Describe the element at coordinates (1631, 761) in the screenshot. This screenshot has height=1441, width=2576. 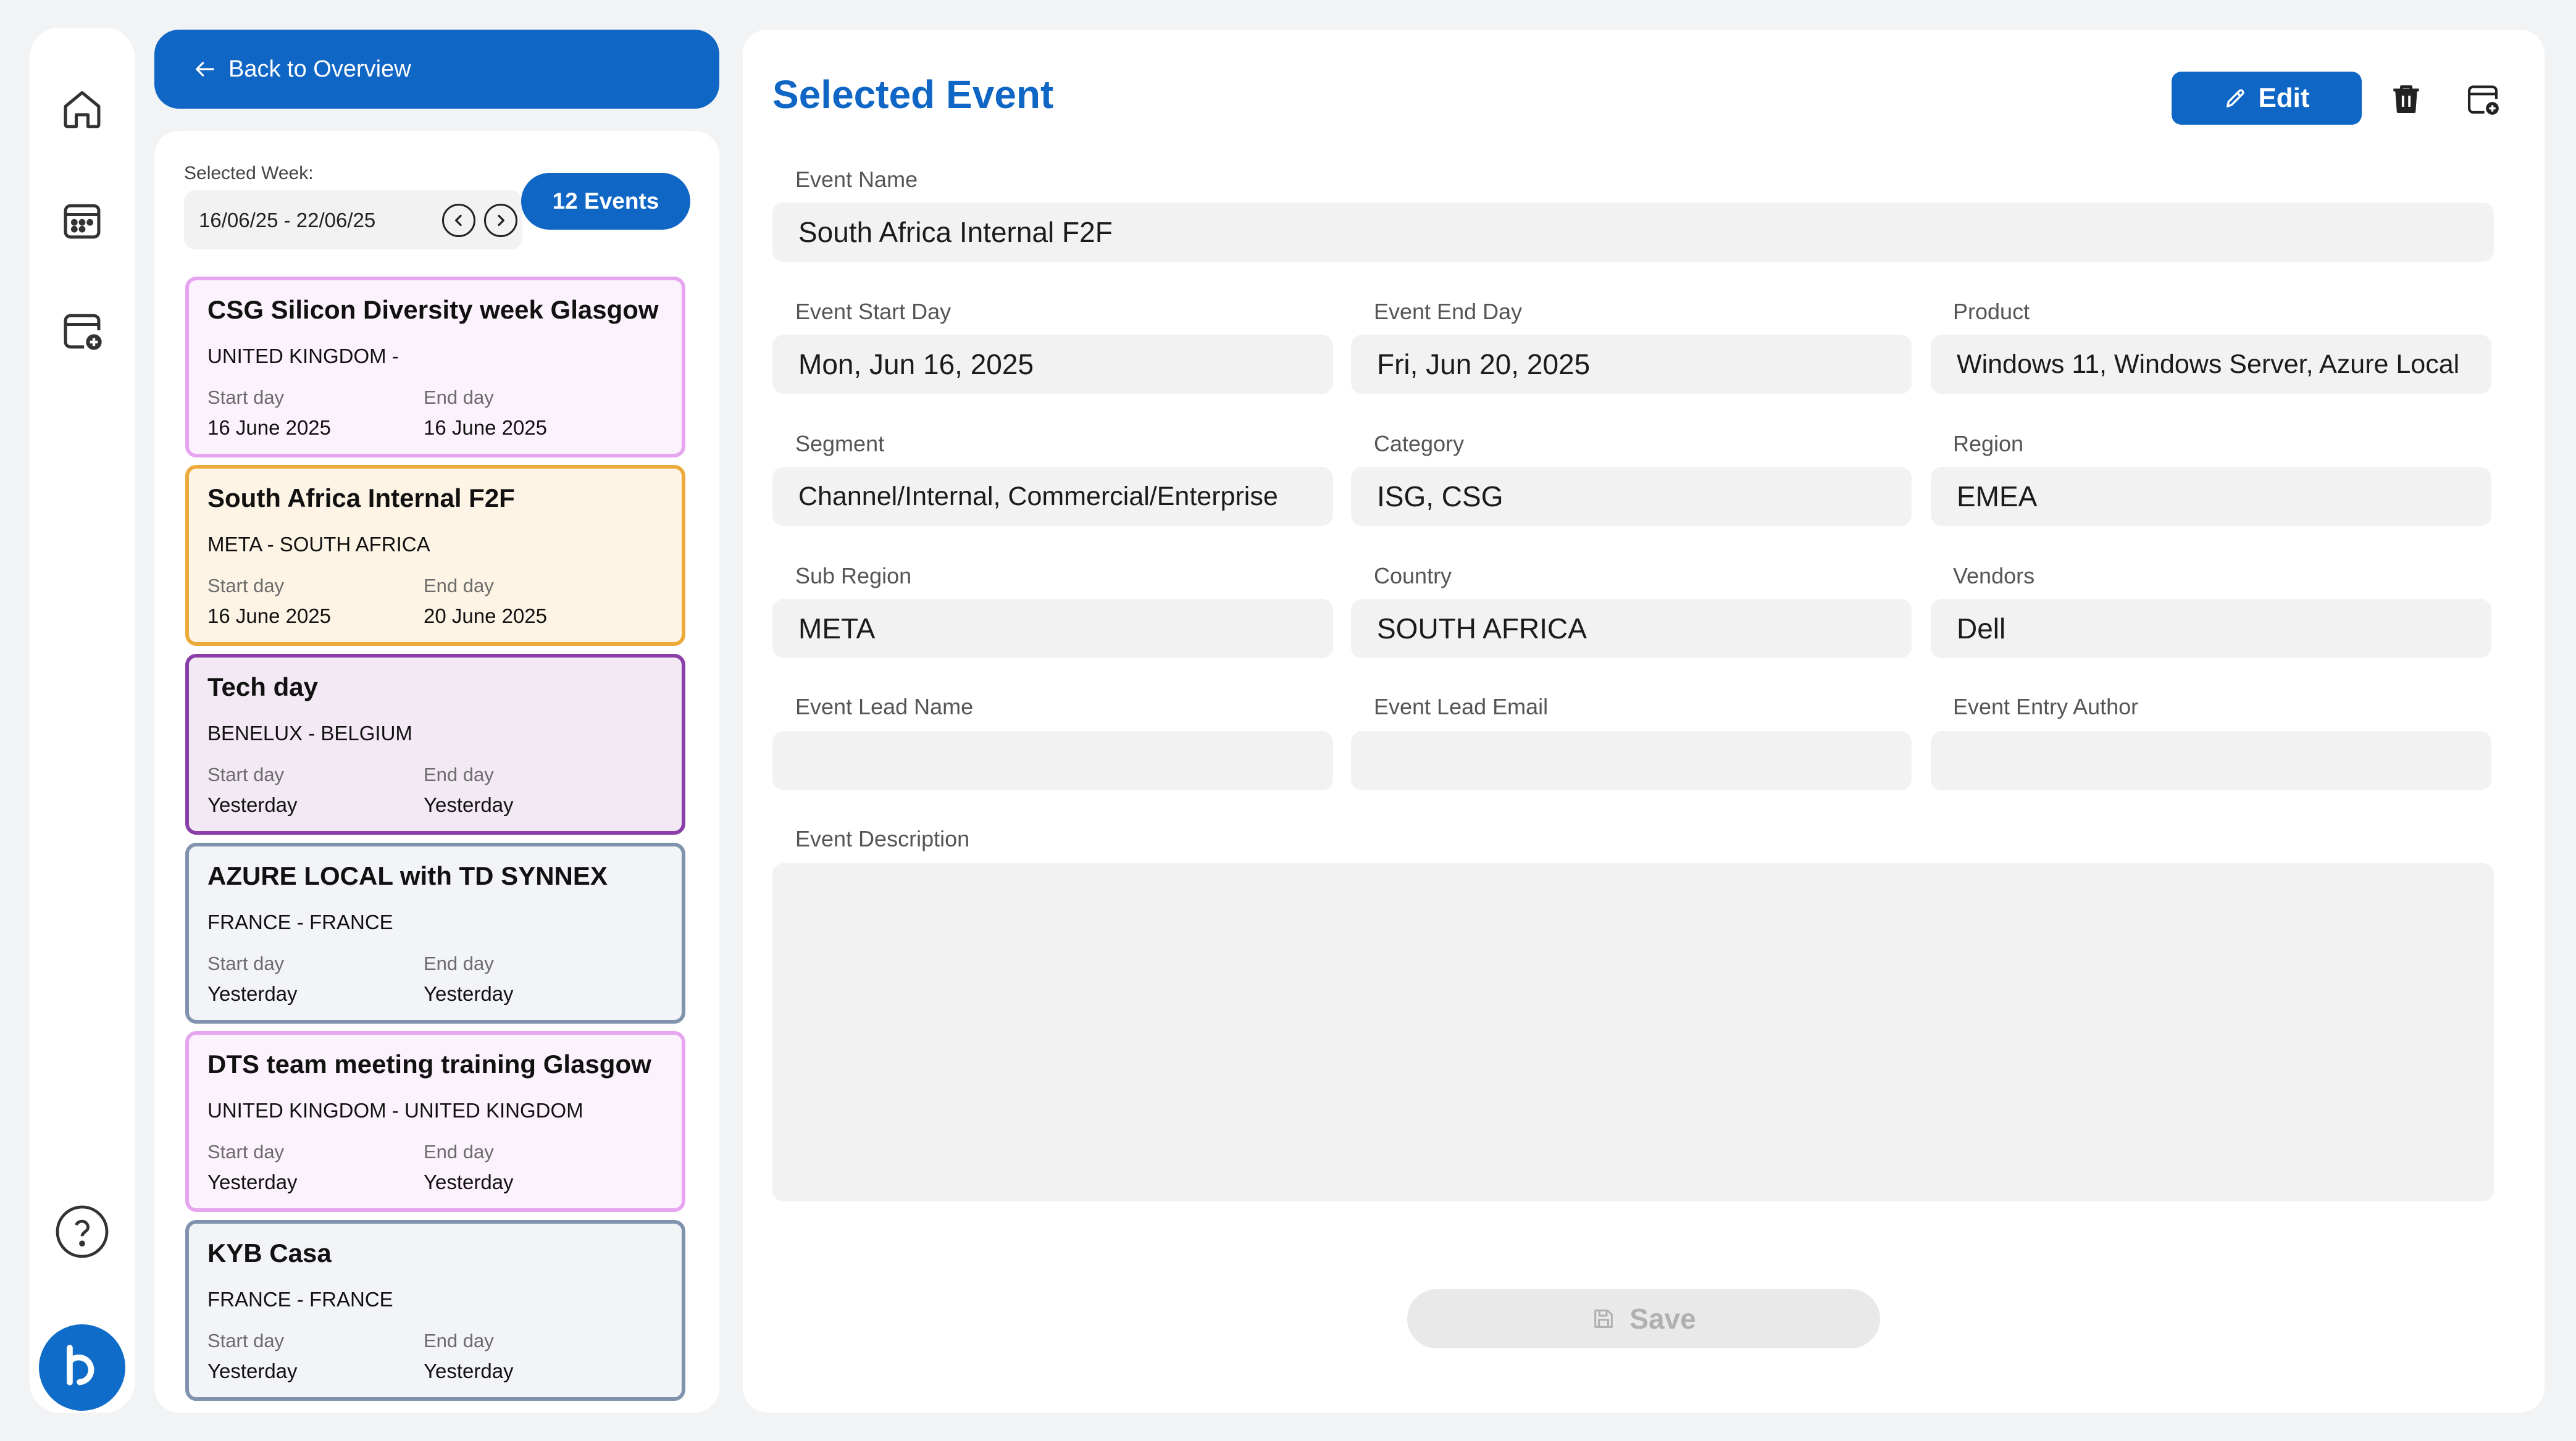
I see `lead-email-field` at that location.